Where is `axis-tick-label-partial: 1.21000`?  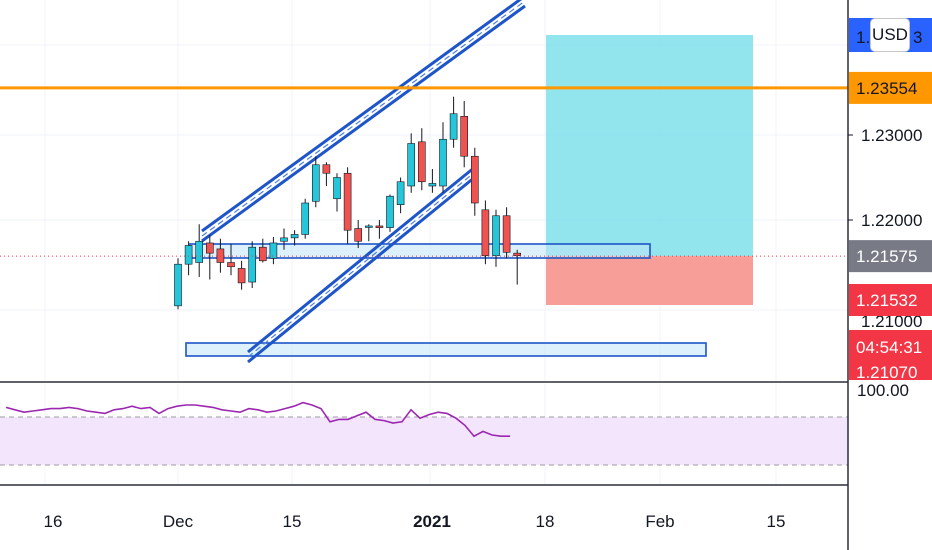
axis-tick-label-partial: 1.21000 is located at coordinates (891, 321).